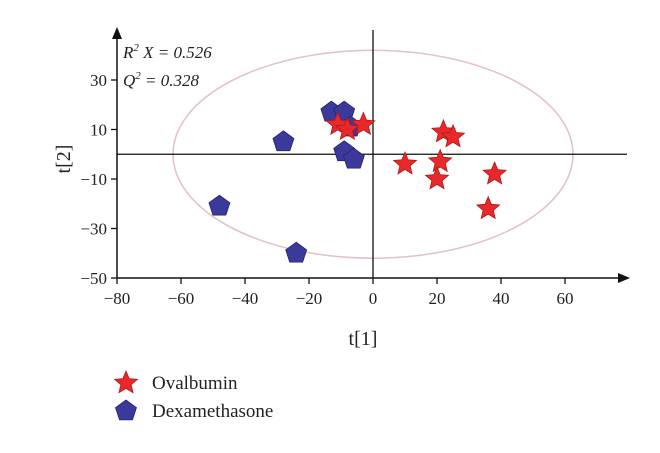  What do you see at coordinates (93, 179) in the screenshot?
I see `y-tick-label: −10` at bounding box center [93, 179].